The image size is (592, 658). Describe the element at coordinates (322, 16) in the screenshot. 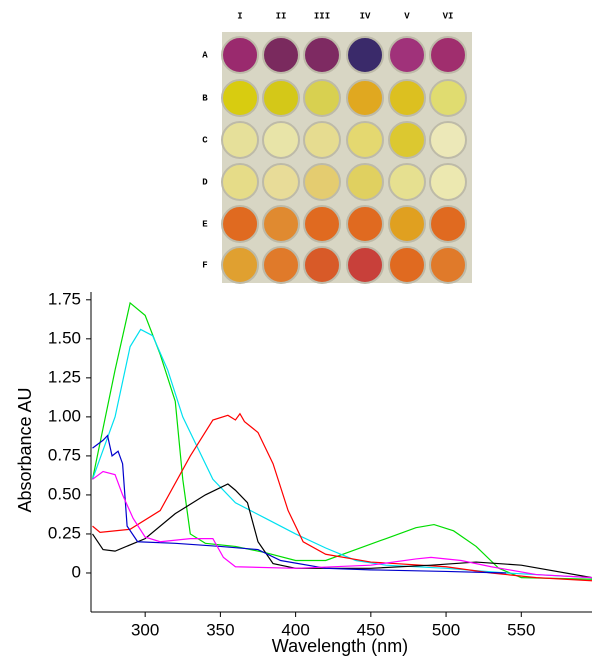

I see `column-label: III` at that location.